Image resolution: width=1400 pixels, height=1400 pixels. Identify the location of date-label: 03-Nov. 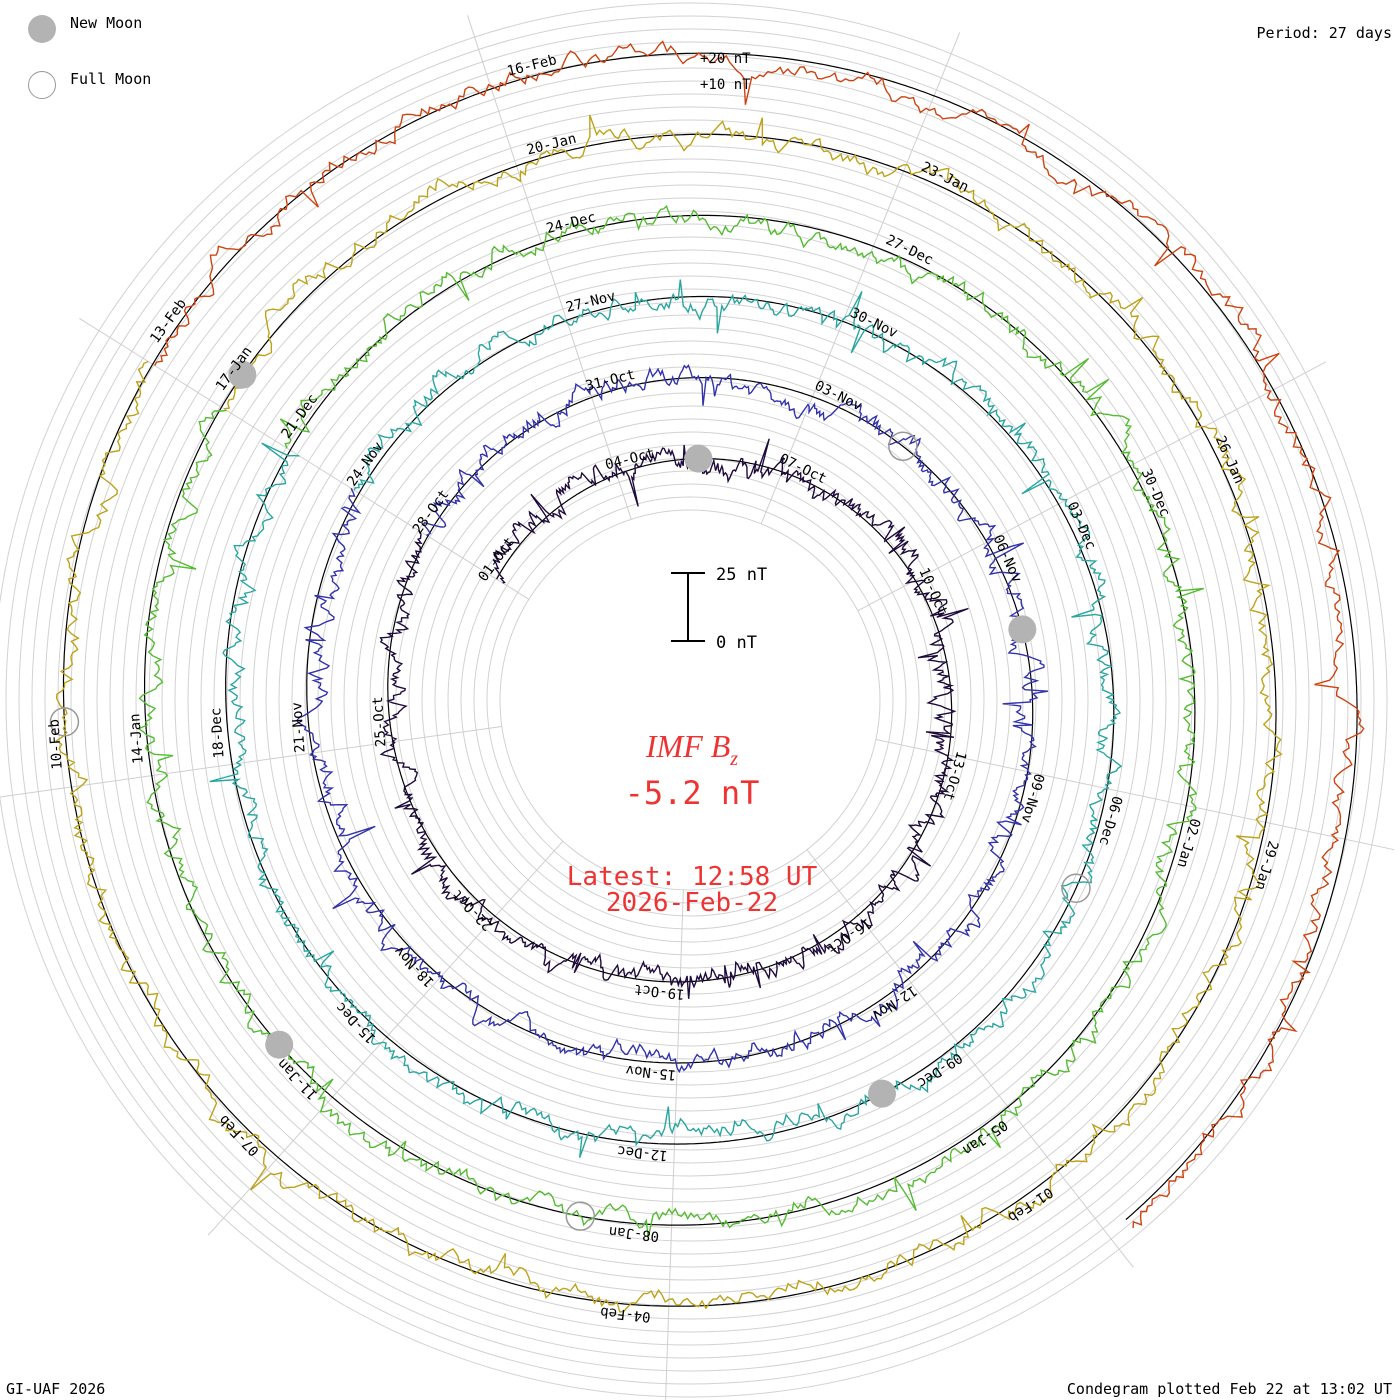
(838, 396).